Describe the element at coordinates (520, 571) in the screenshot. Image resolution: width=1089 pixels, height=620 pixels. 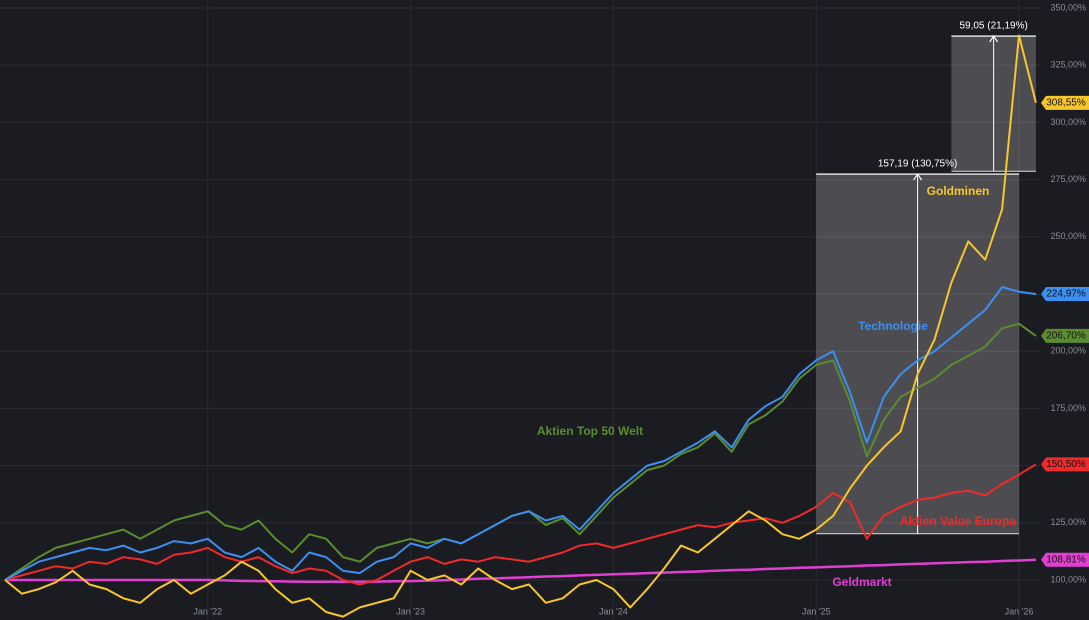
I see `series-line` at that location.